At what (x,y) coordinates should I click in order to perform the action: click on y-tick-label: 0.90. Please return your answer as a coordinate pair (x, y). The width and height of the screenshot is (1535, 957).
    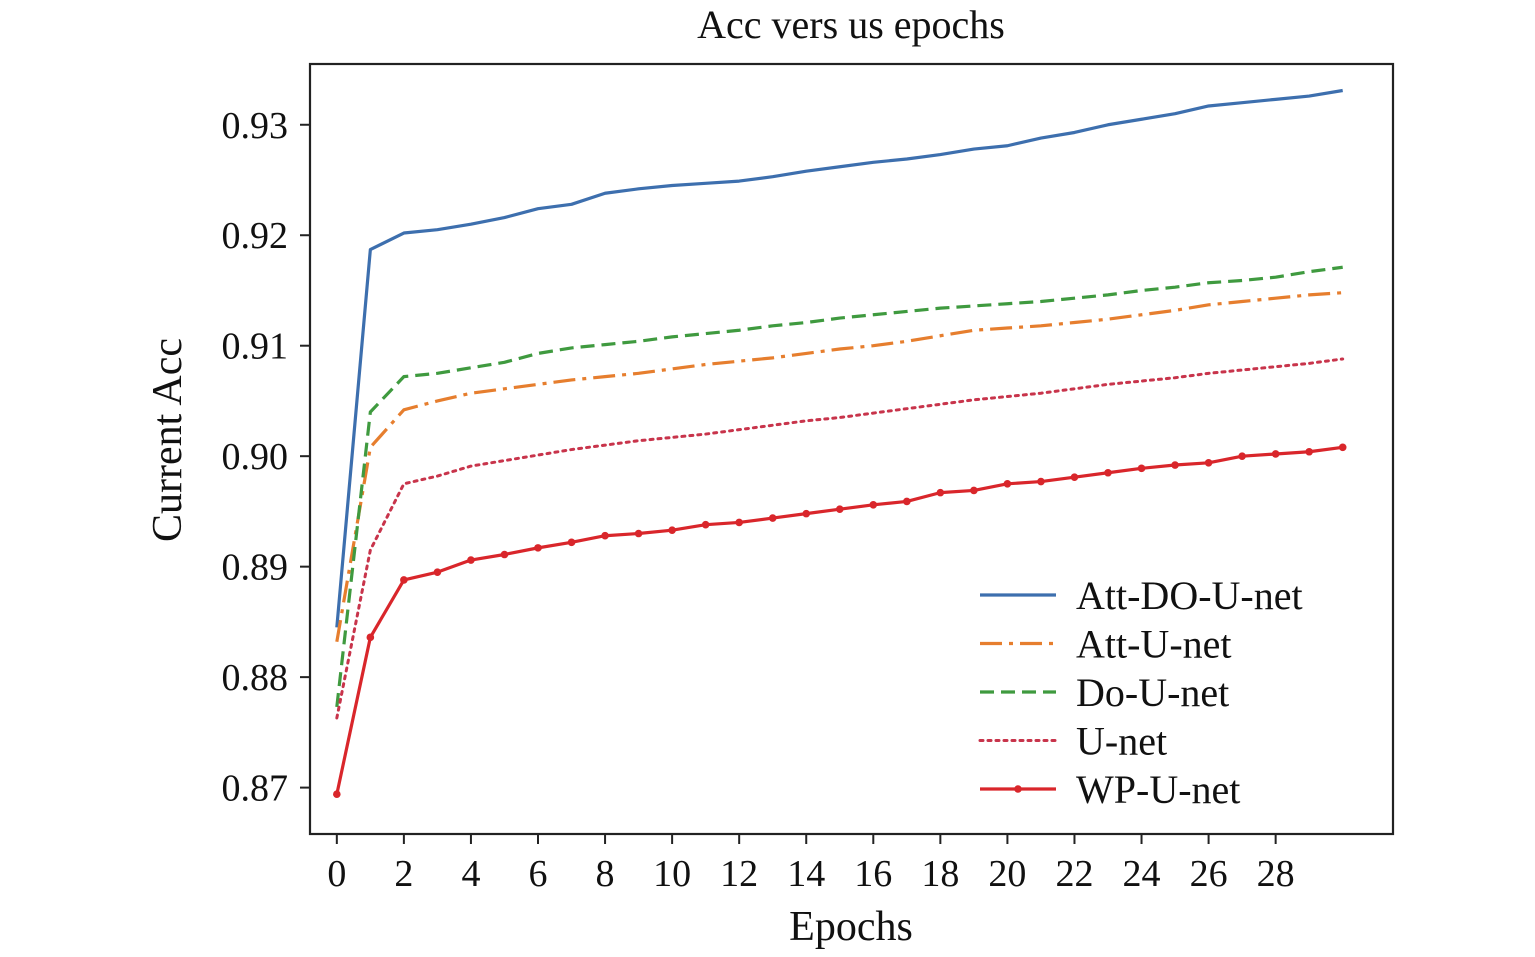
    Looking at the image, I should click on (255, 457).